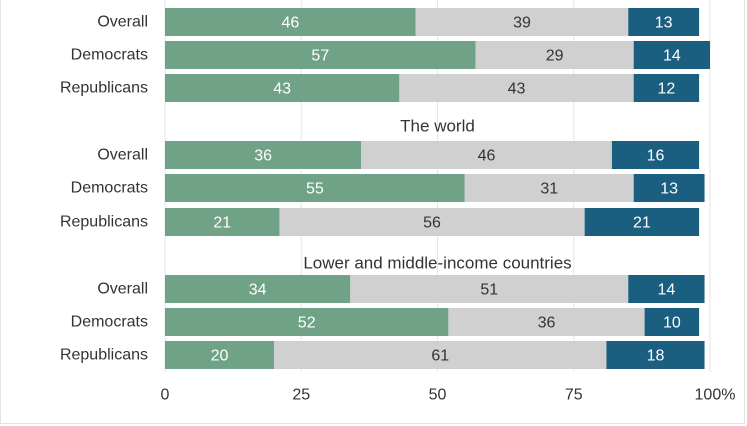 The image size is (747, 426). I want to click on value-label: 18, so click(656, 356).